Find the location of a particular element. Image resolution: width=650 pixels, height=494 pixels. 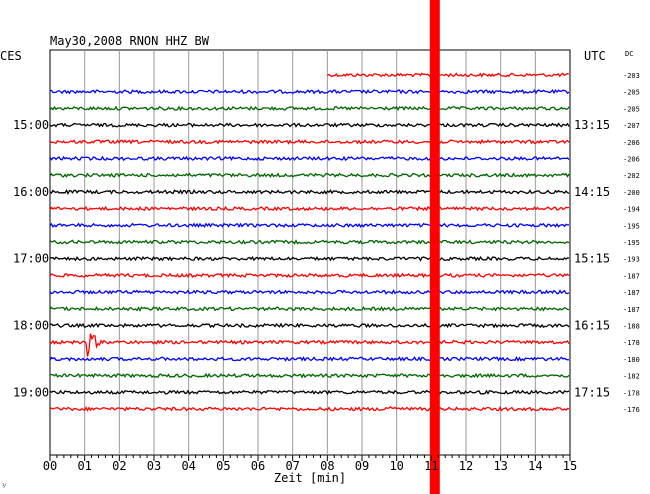

left-time-label: 16:00 is located at coordinates (31, 192).